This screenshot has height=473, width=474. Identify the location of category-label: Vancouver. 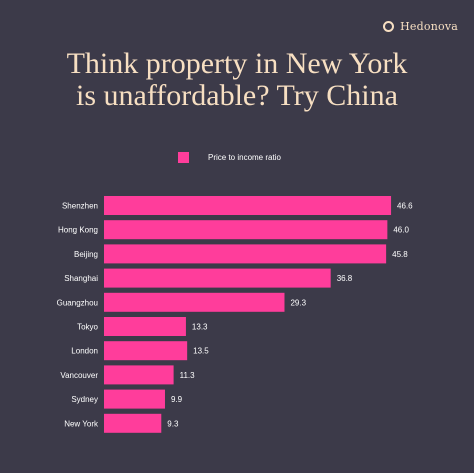
(79, 375).